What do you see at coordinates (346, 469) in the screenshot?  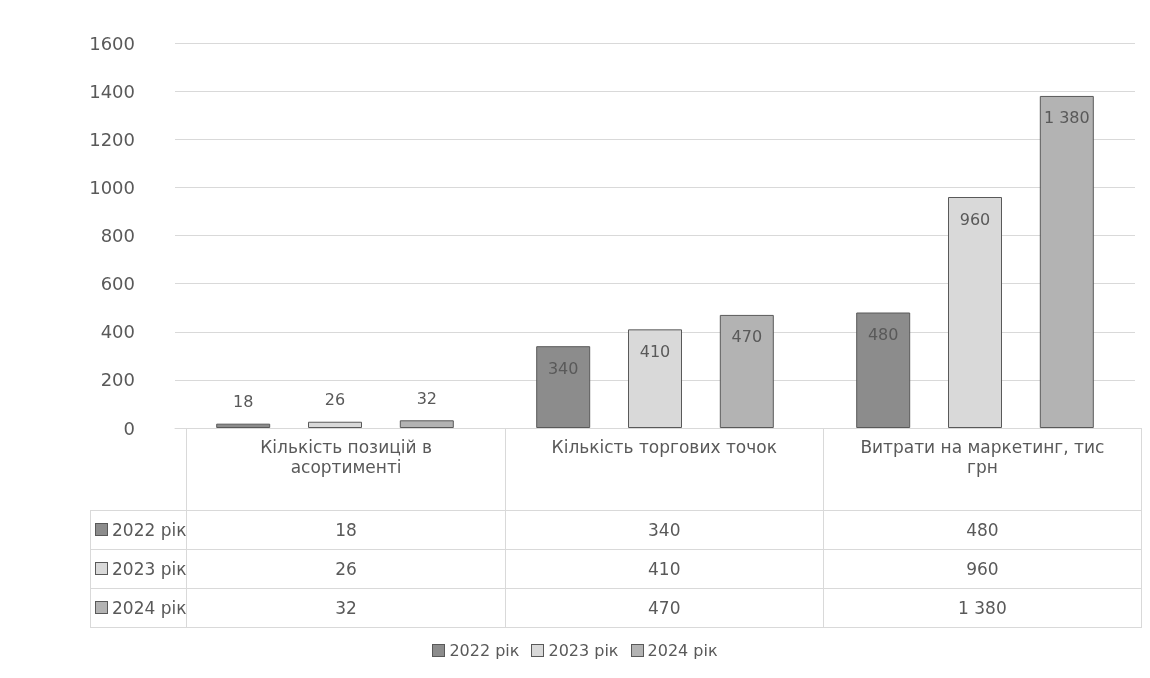 I see `x-tick-label: Кількість позицій в асортименті` at bounding box center [346, 469].